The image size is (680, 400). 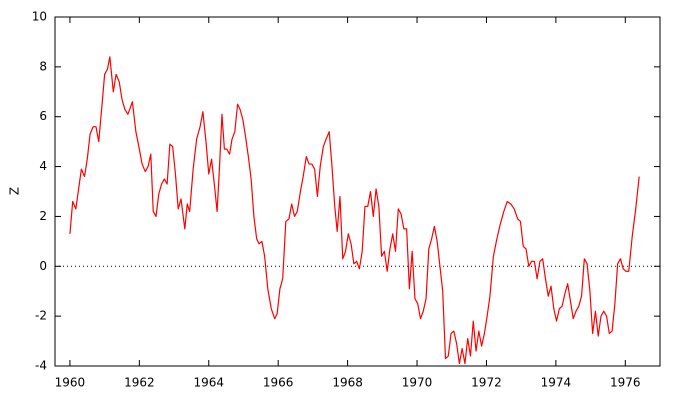 What do you see at coordinates (41, 316) in the screenshot?
I see `y-tick-label: -2` at bounding box center [41, 316].